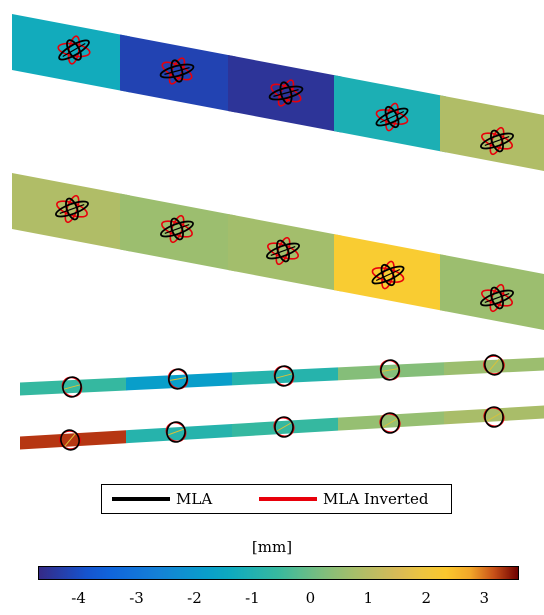 The height and width of the screenshot is (615, 544). What do you see at coordinates (272, 547) in the screenshot?
I see `colorbar-unit-label: [mm]` at bounding box center [272, 547].